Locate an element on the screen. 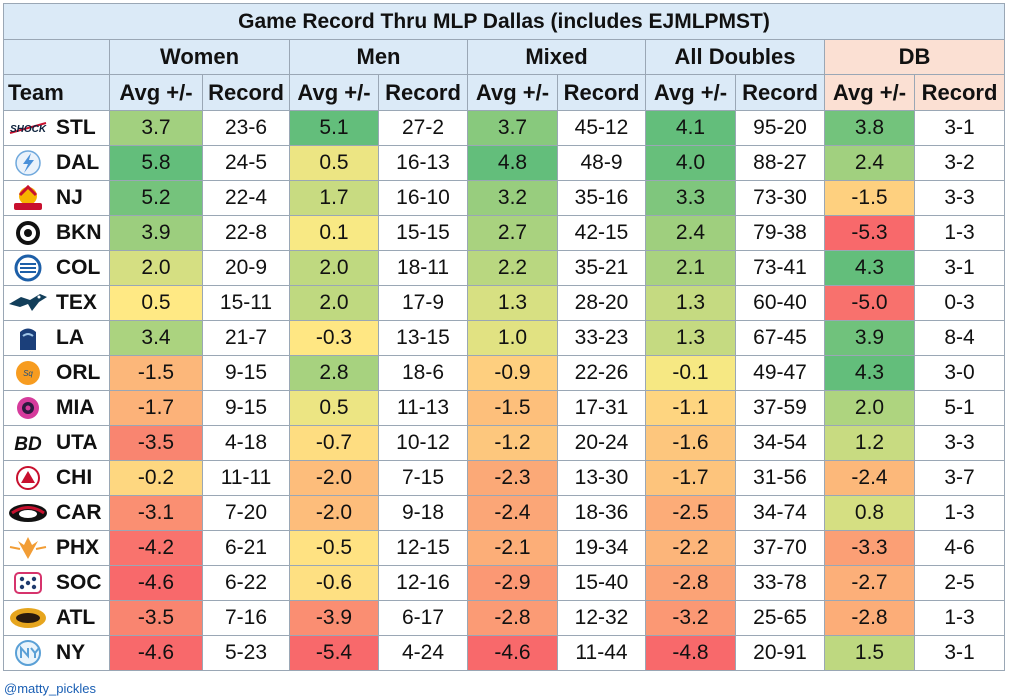 The height and width of the screenshot is (699, 1011). db-avg-cell: 0.8 is located at coordinates (869, 513).